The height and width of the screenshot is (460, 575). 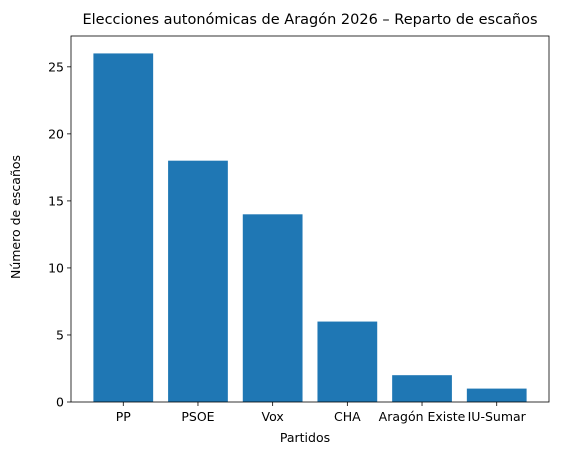 What do you see at coordinates (56, 267) in the screenshot?
I see `y-tick-label: 10` at bounding box center [56, 267].